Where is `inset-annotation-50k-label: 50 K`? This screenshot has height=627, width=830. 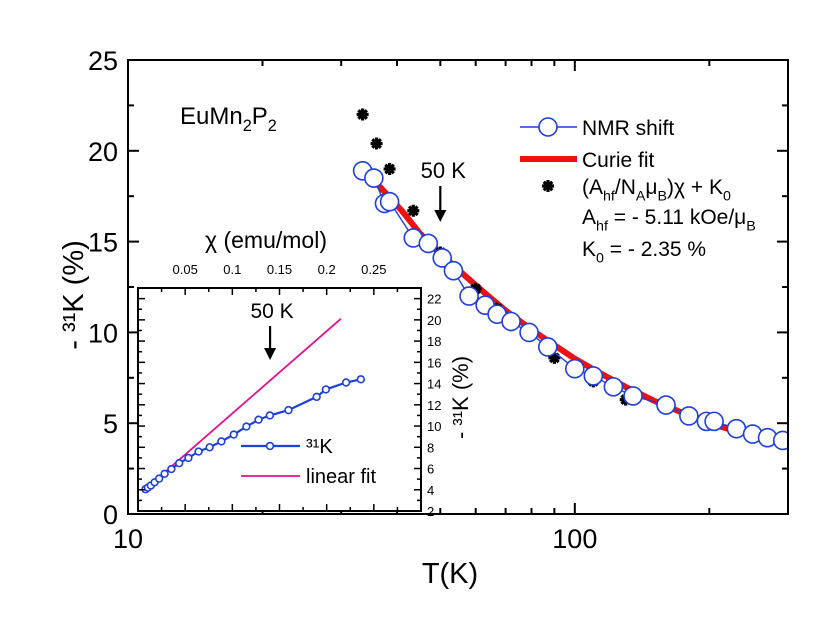 inset-annotation-50k-label: 50 K is located at coordinates (271, 311).